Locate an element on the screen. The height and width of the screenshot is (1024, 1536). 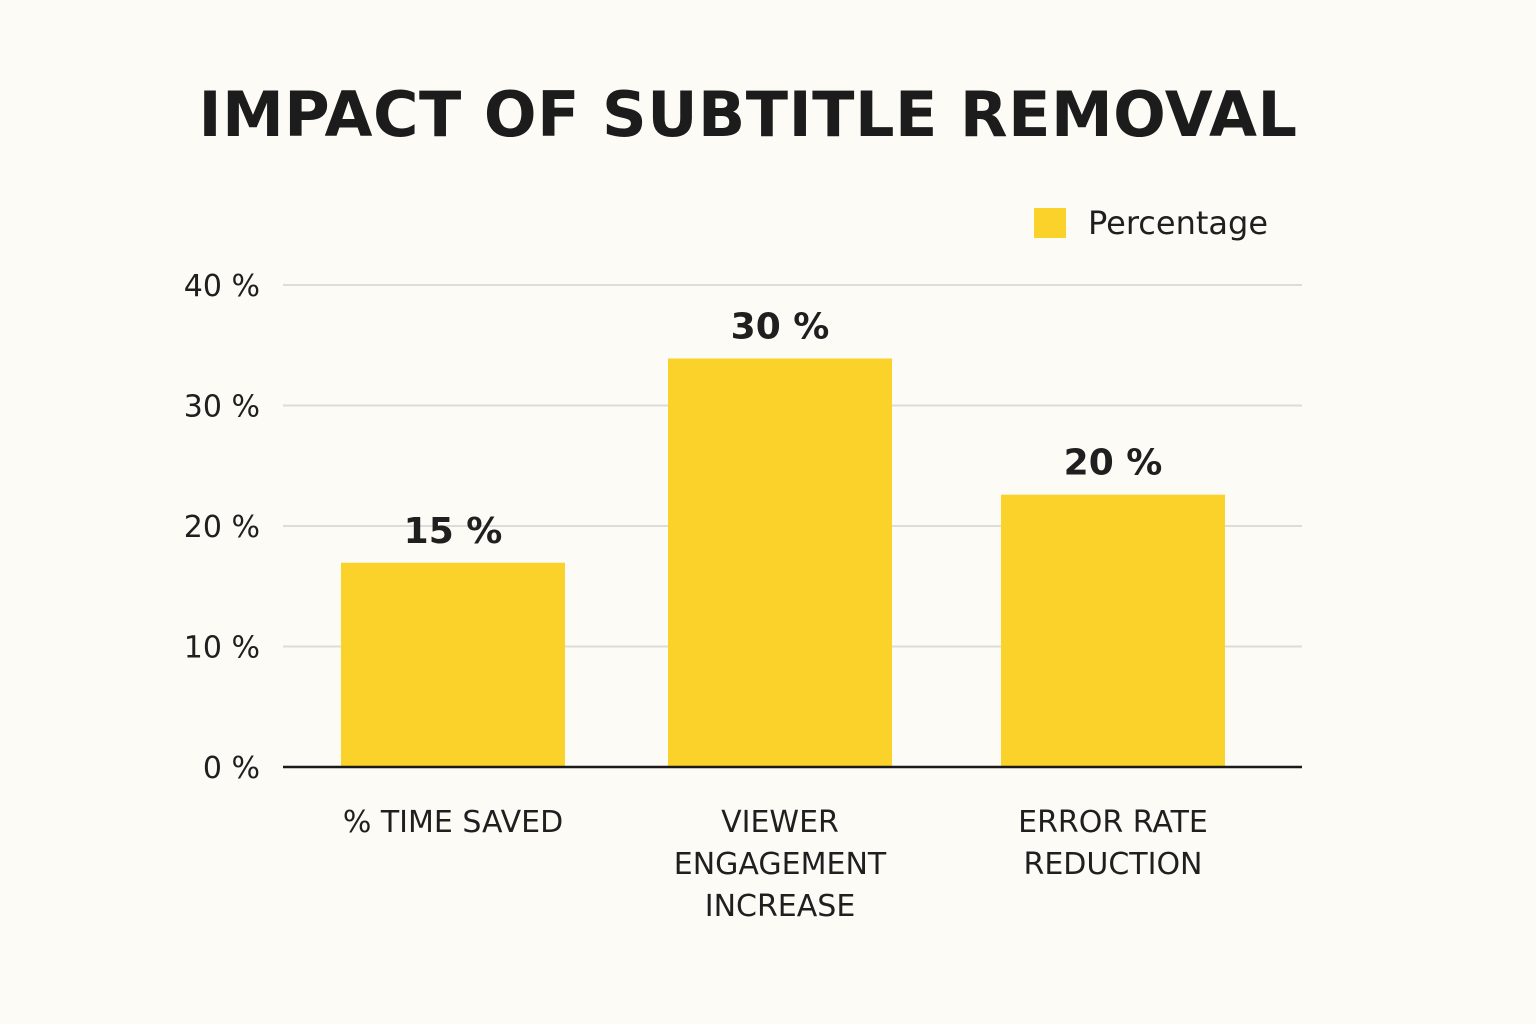
bar-value-label: 20 % is located at coordinates (1113, 463).